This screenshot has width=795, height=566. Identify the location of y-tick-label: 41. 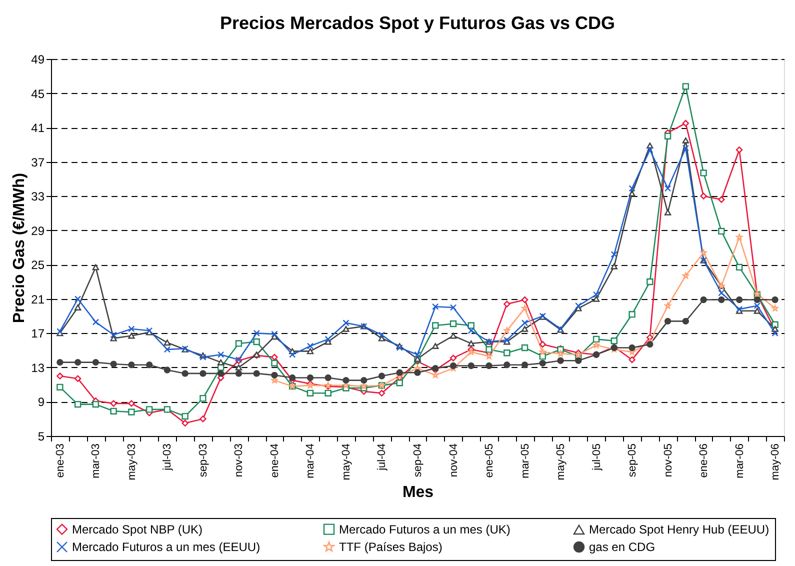
(38, 128).